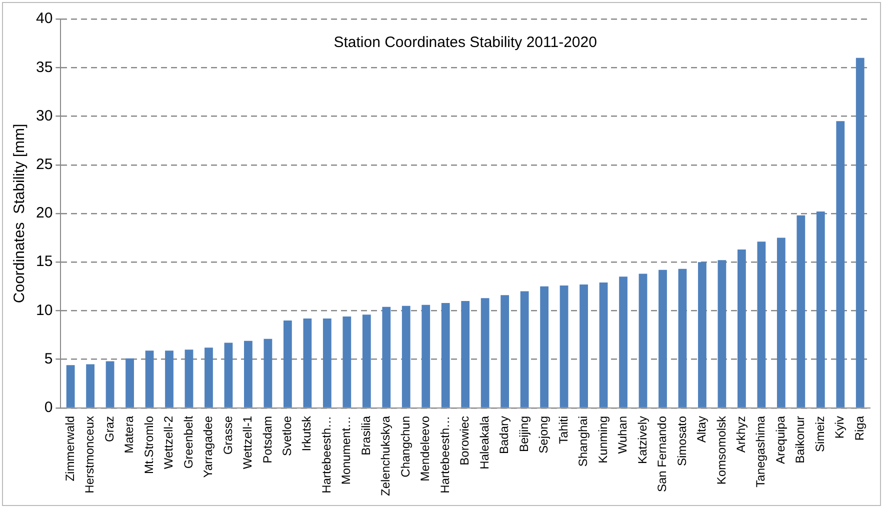 The image size is (883, 508). I want to click on x-tick-label: Matera, so click(129, 435).